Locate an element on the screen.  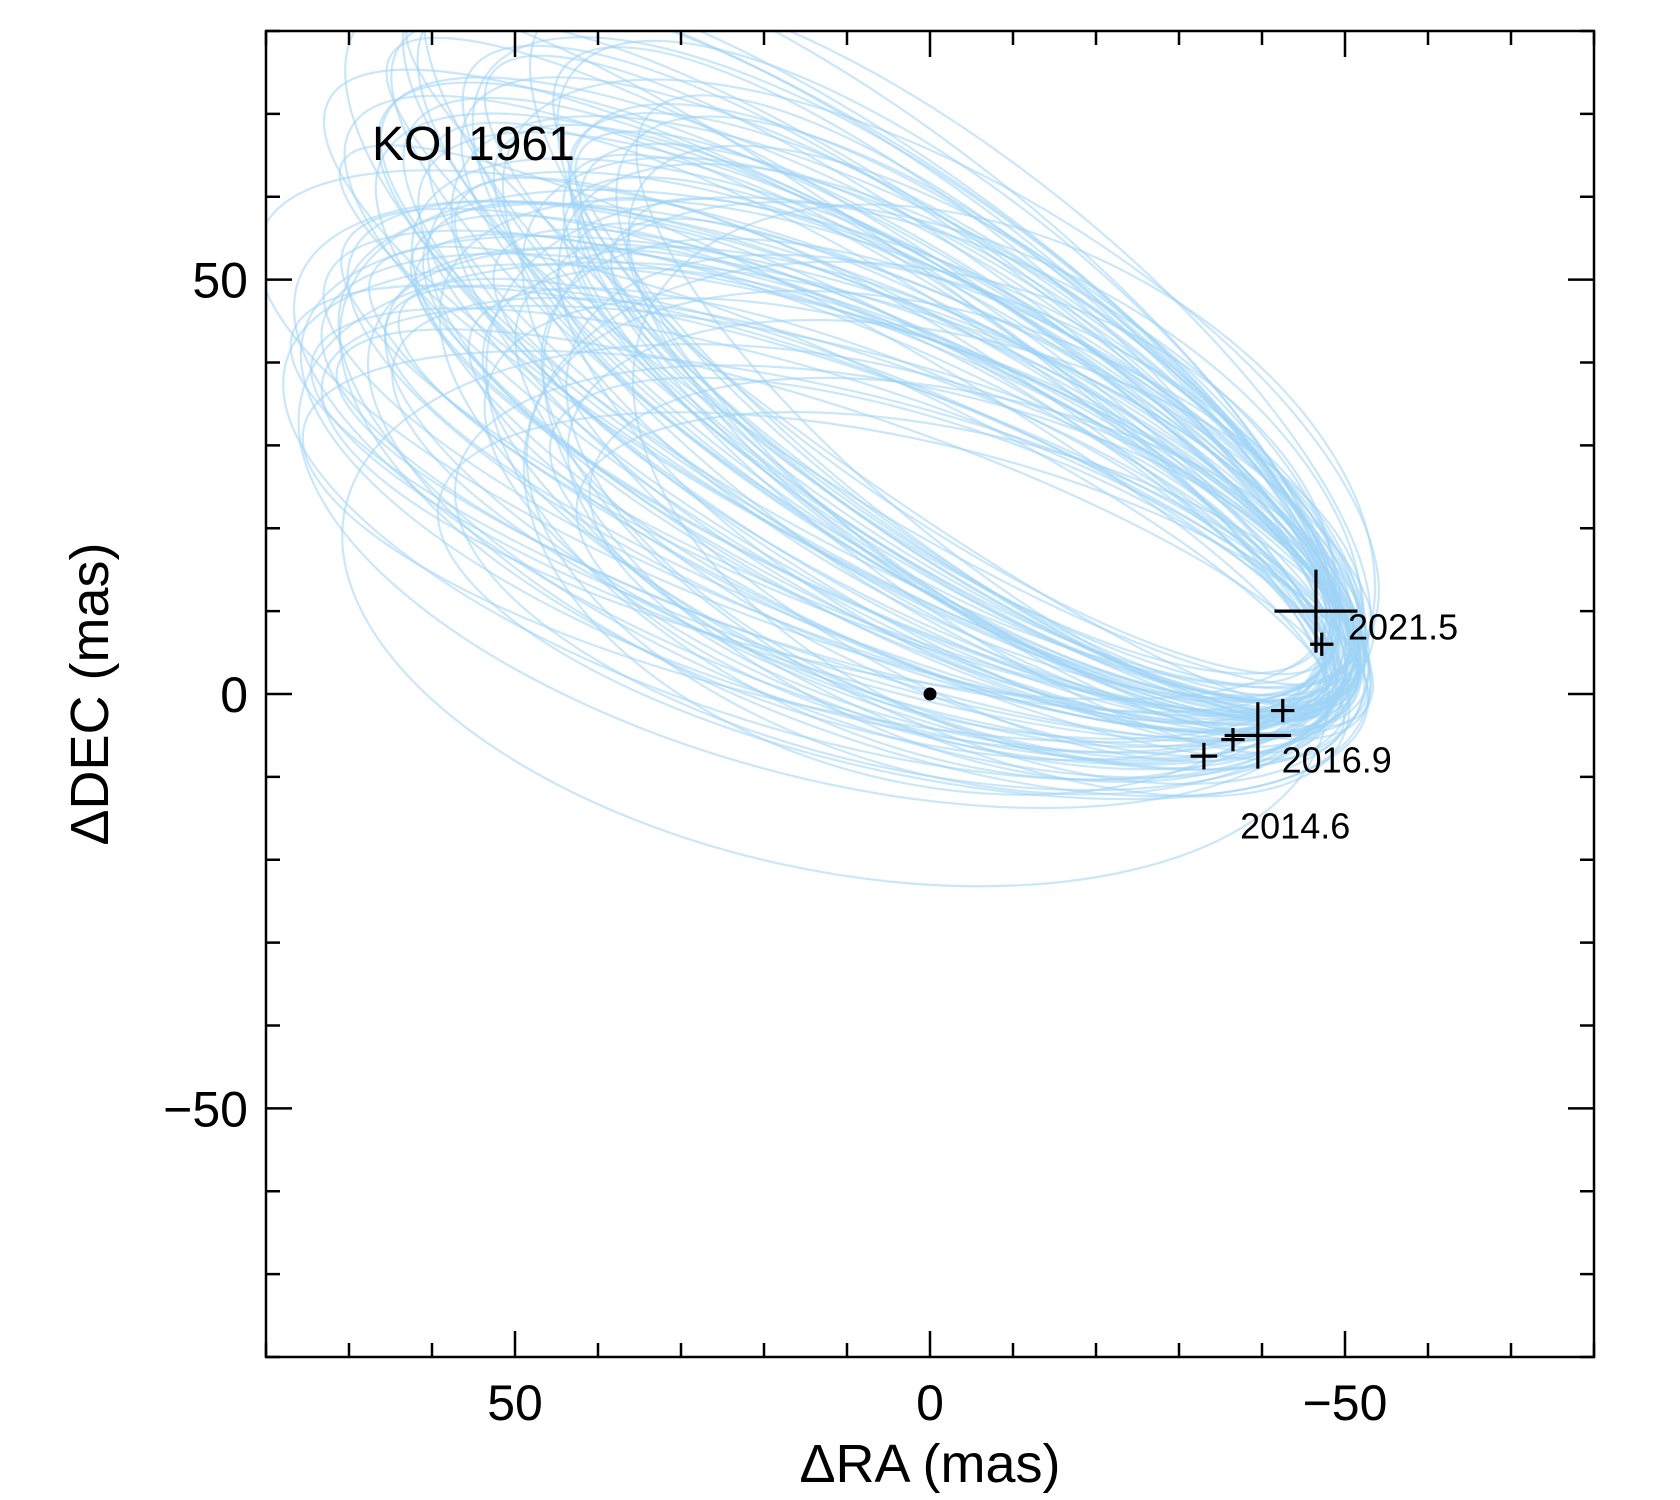
astrometry-point: 2016.9 is located at coordinates (1308, 741).